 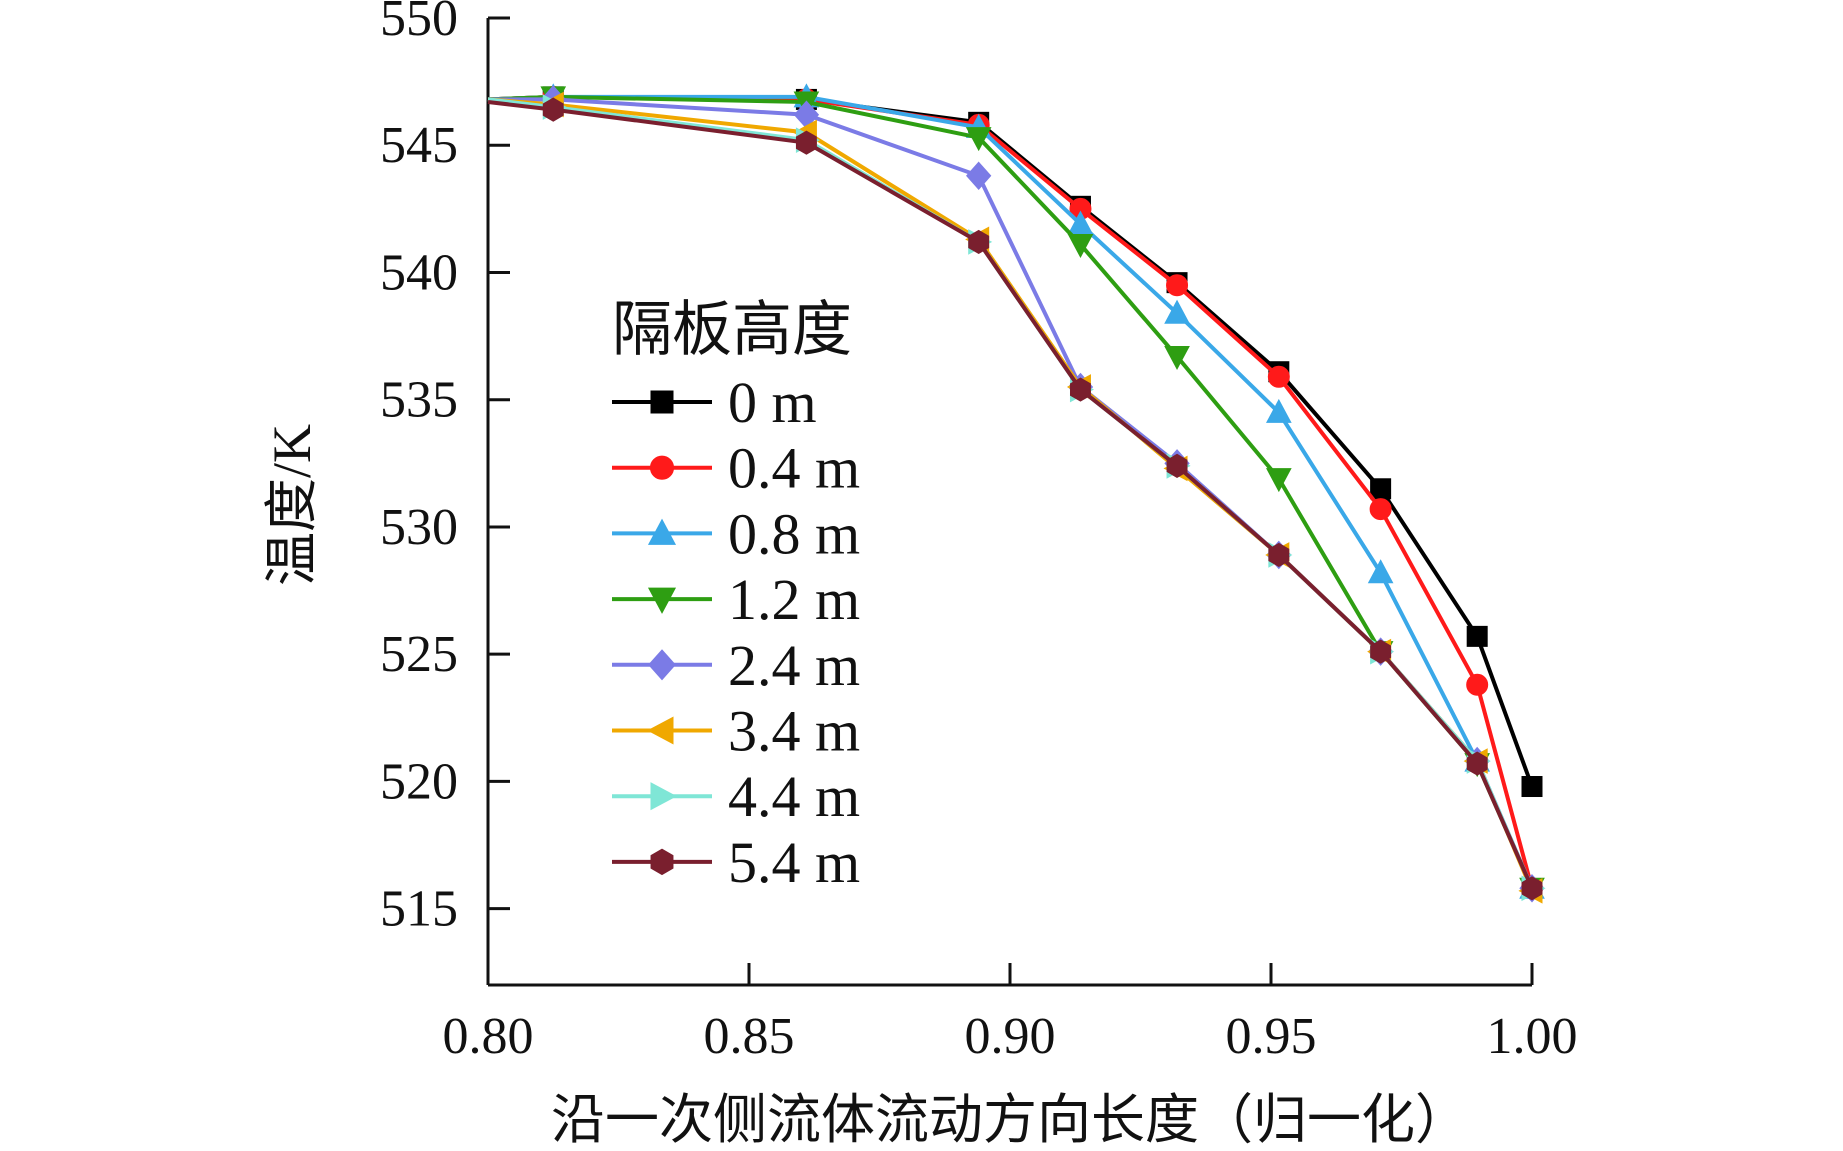 What do you see at coordinates (419, 781) in the screenshot?
I see `y-tick-label: 520` at bounding box center [419, 781].